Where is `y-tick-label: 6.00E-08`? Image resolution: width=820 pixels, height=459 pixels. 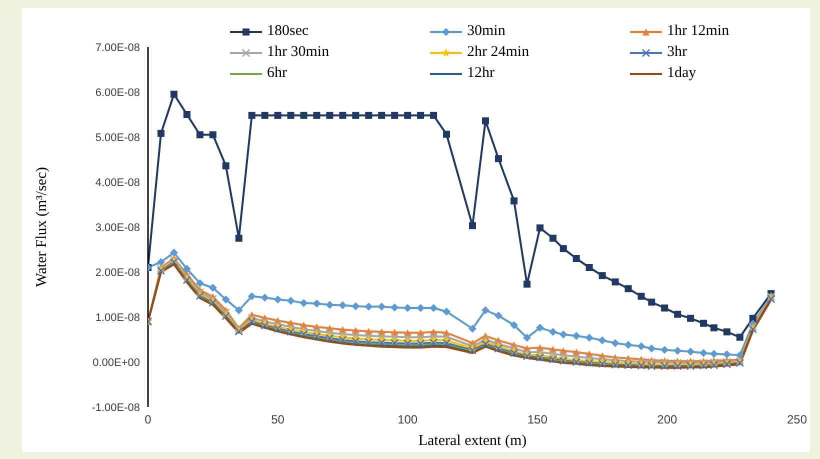 y-tick-label: 6.00E-08 is located at coordinates (117, 92).